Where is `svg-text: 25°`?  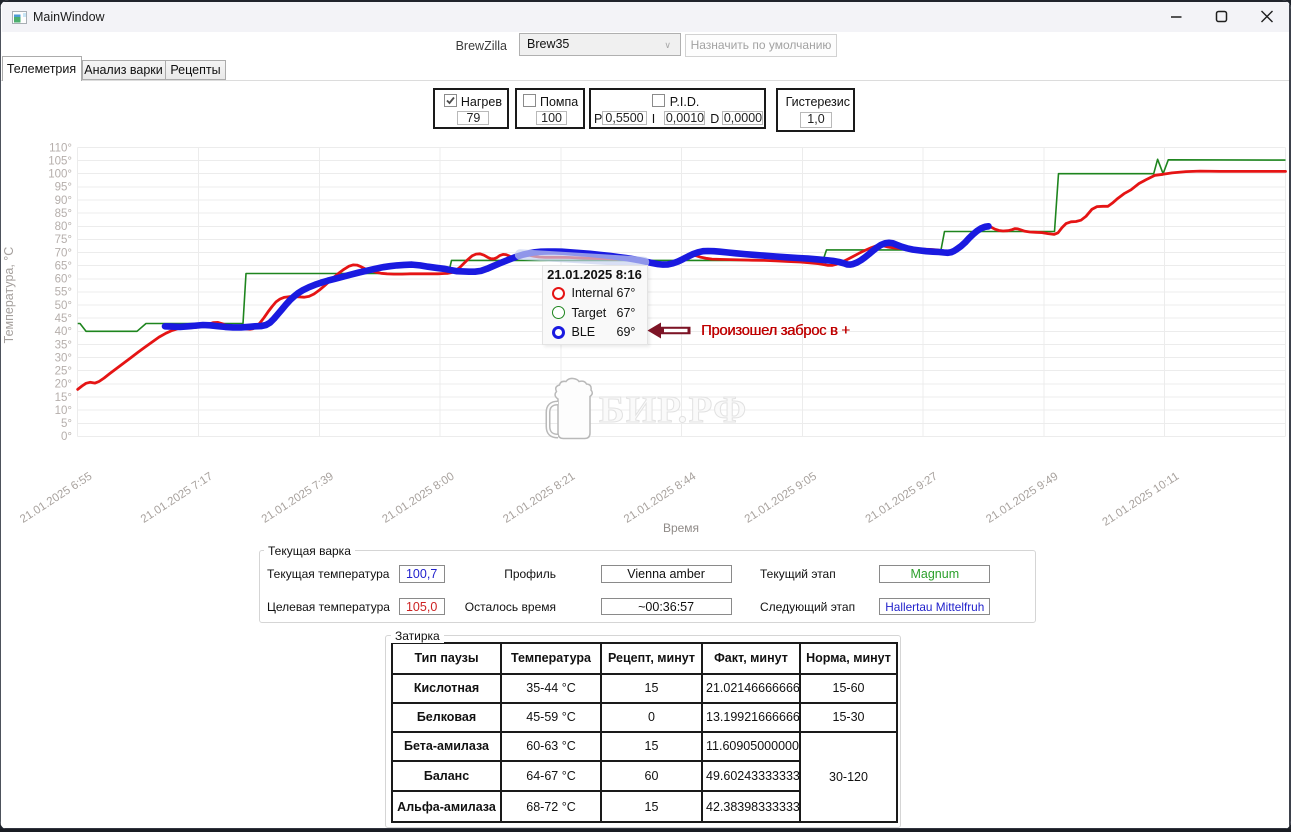
svg-text: 25° is located at coordinates (63, 372).